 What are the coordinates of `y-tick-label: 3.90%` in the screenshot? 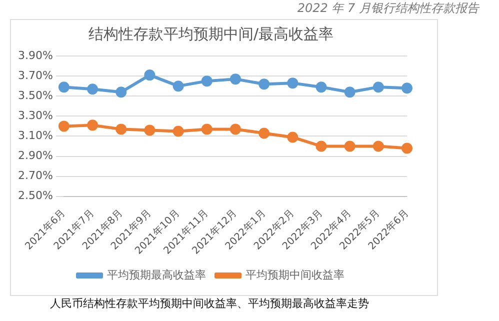 It's located at (35, 55).